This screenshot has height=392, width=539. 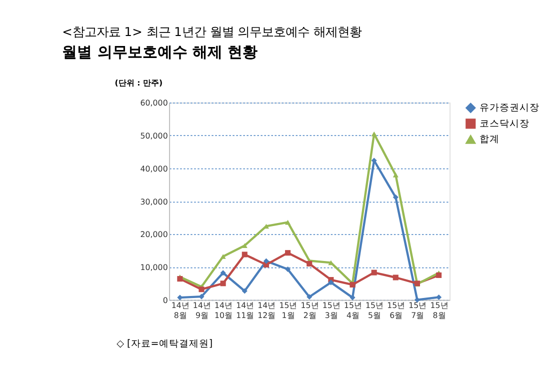 What do you see at coordinates (375, 310) in the screenshot?
I see `x-tick-label: 15년 5월` at bounding box center [375, 310].